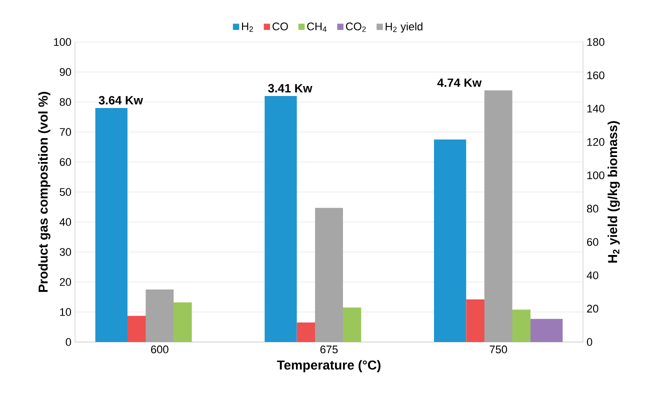 The height and width of the screenshot is (406, 660). Describe the element at coordinates (66, 252) in the screenshot. I see `y-tick-label: 30` at that location.